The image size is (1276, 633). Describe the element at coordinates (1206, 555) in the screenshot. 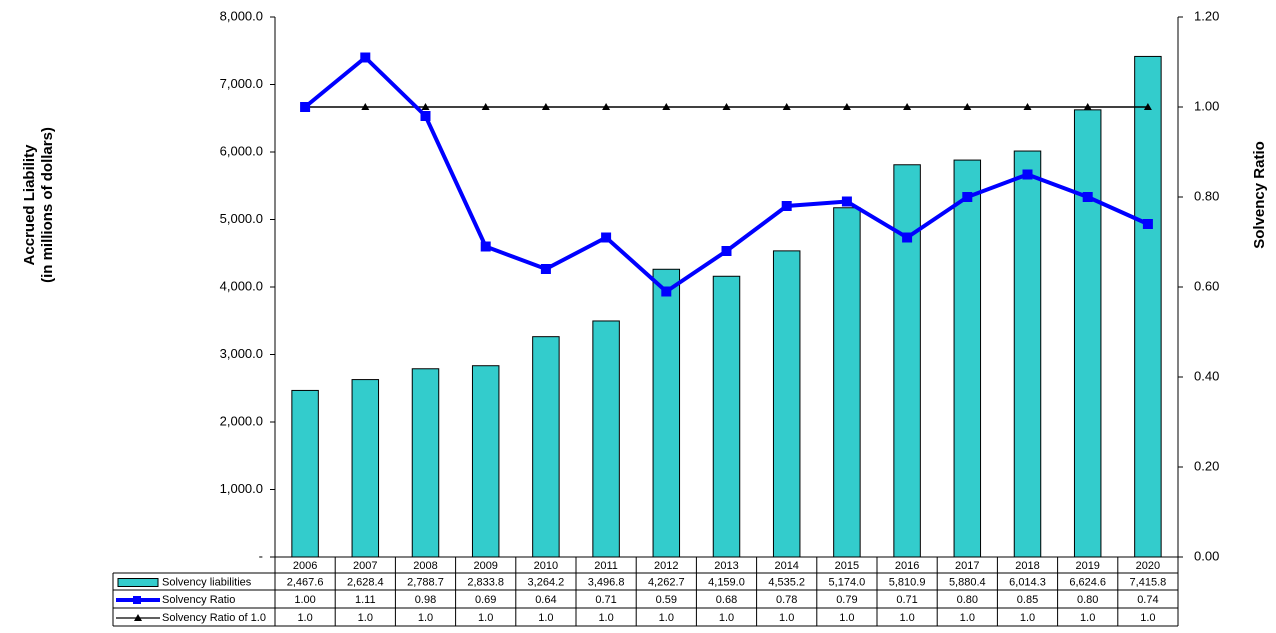

I see `y2-tick-label: 0.00` at that location.